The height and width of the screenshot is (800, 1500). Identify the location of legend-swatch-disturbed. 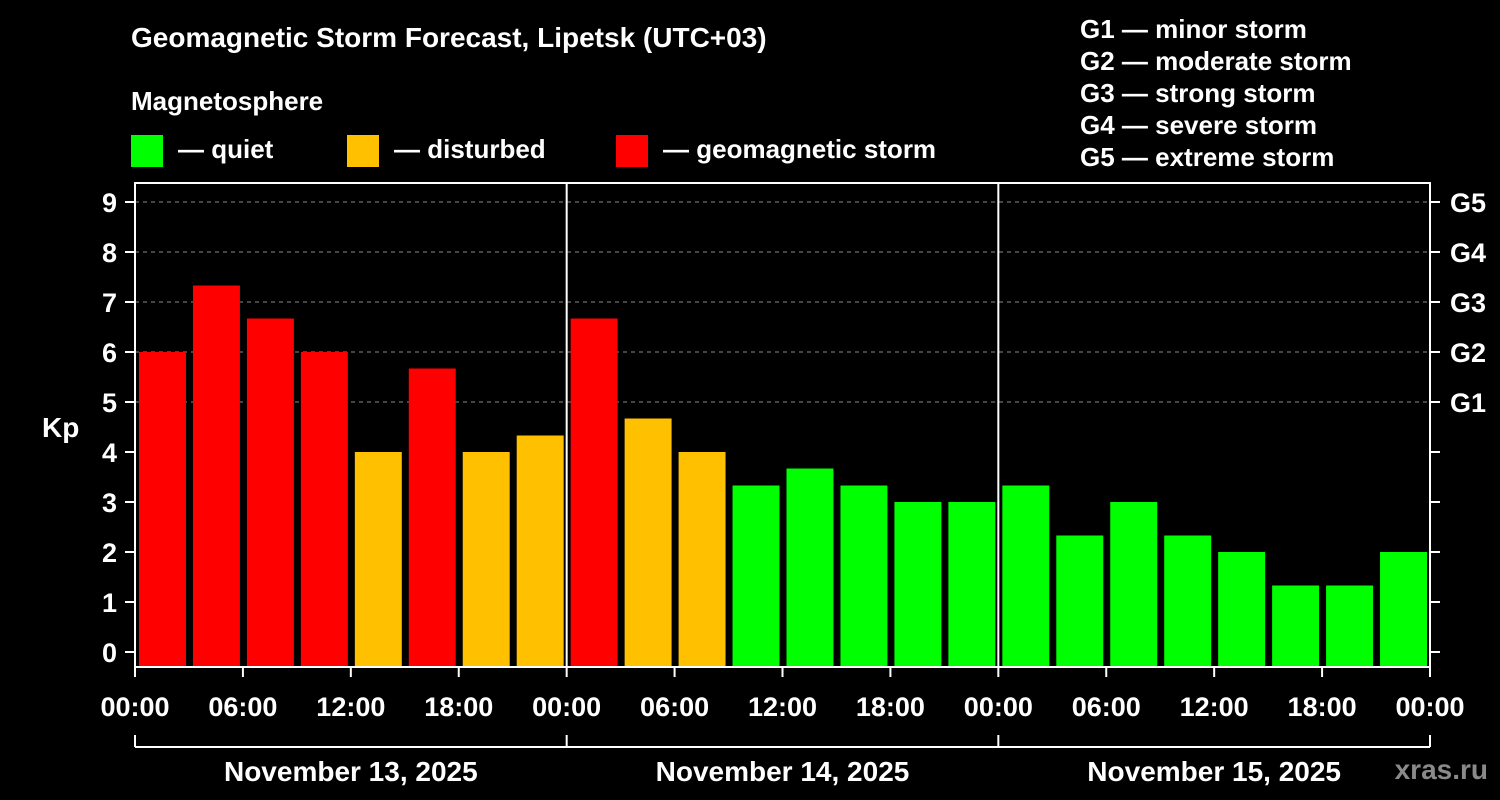
(363, 151).